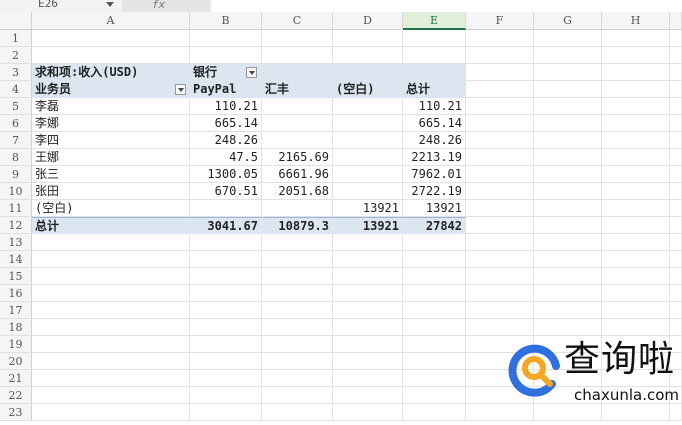  What do you see at coordinates (226, 174) in the screenshot?
I see `pivot-value: 1300.05` at bounding box center [226, 174].